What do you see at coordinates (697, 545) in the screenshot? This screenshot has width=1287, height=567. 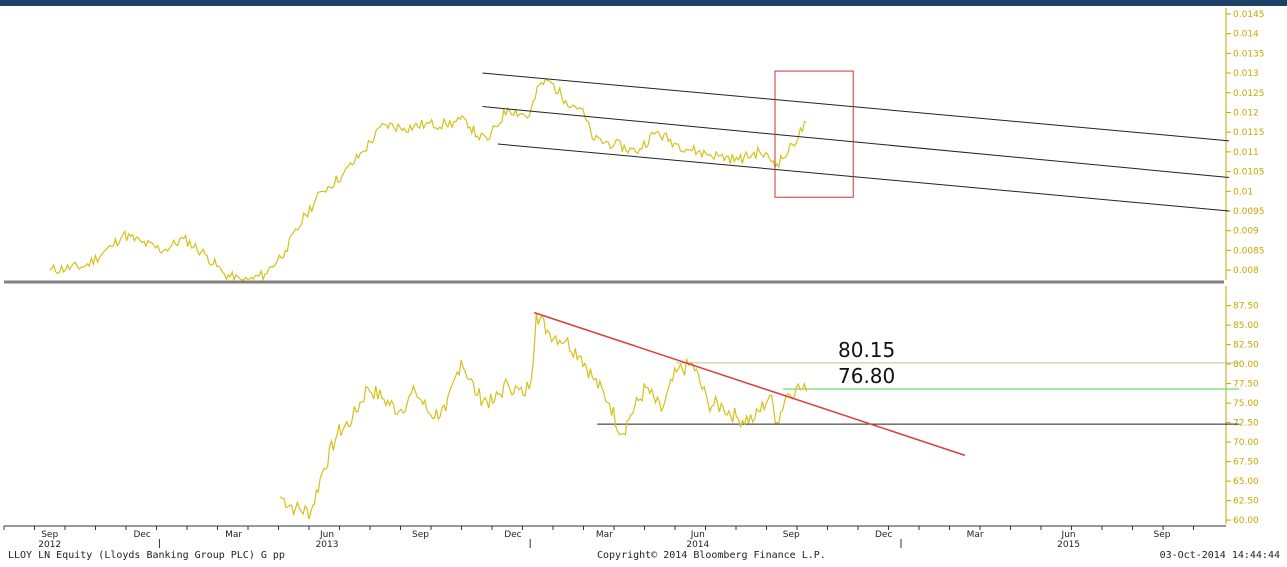 I see `year-label: 2014` at bounding box center [697, 545].